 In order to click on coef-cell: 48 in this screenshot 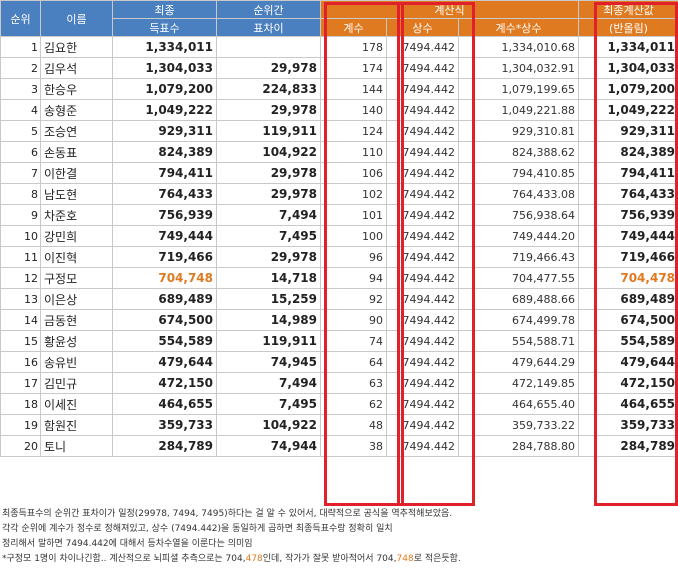, I will do `click(353, 425)`.